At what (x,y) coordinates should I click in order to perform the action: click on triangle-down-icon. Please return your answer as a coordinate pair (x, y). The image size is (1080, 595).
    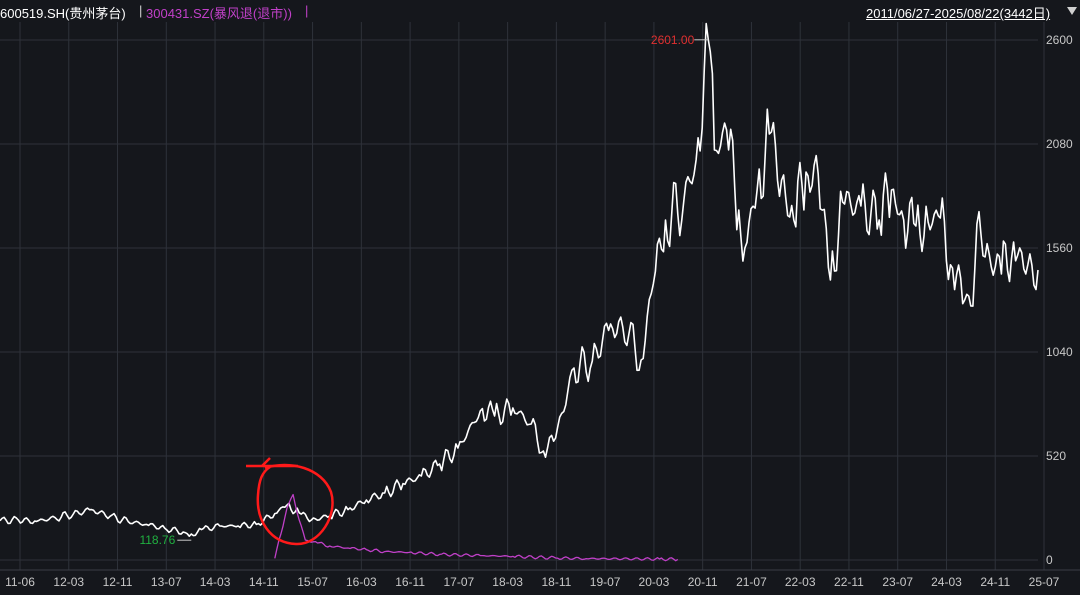
    Looking at the image, I should click on (1072, 11).